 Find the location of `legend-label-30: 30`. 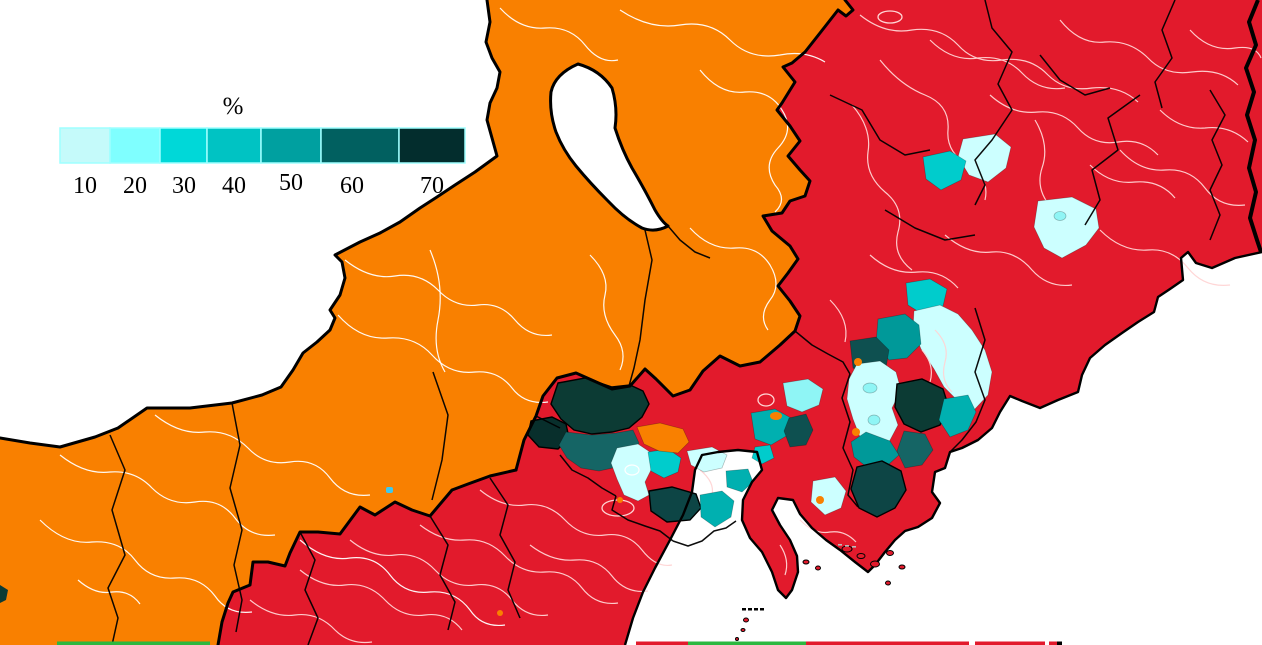

legend-label-30: 30 is located at coordinates (184, 186).